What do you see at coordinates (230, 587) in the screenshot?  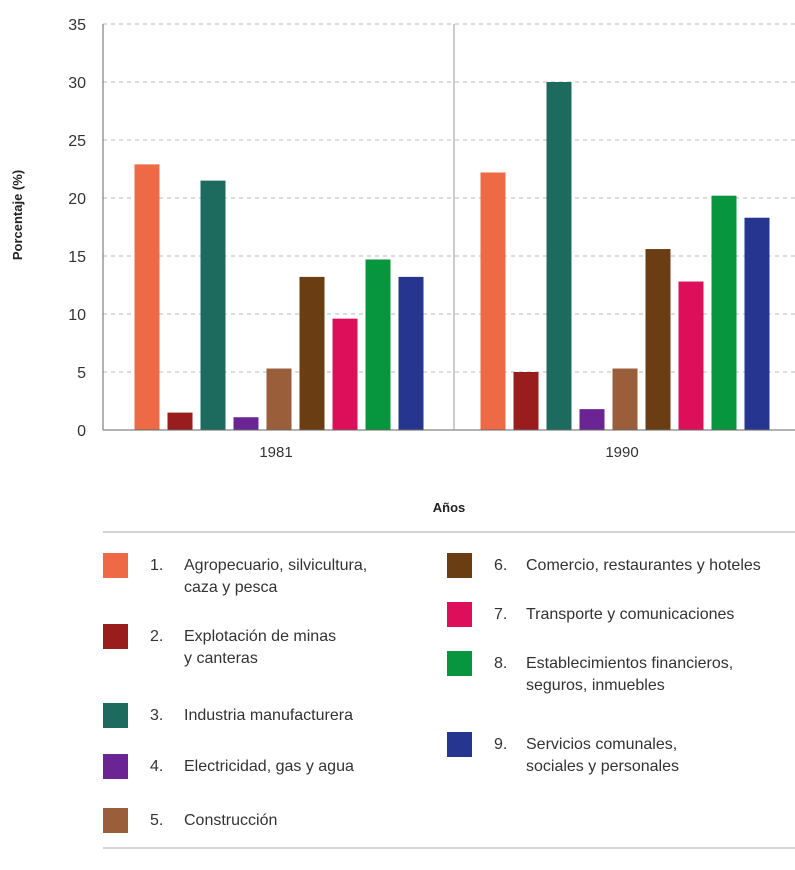 I see `legend-label: caza y pesca` at bounding box center [230, 587].